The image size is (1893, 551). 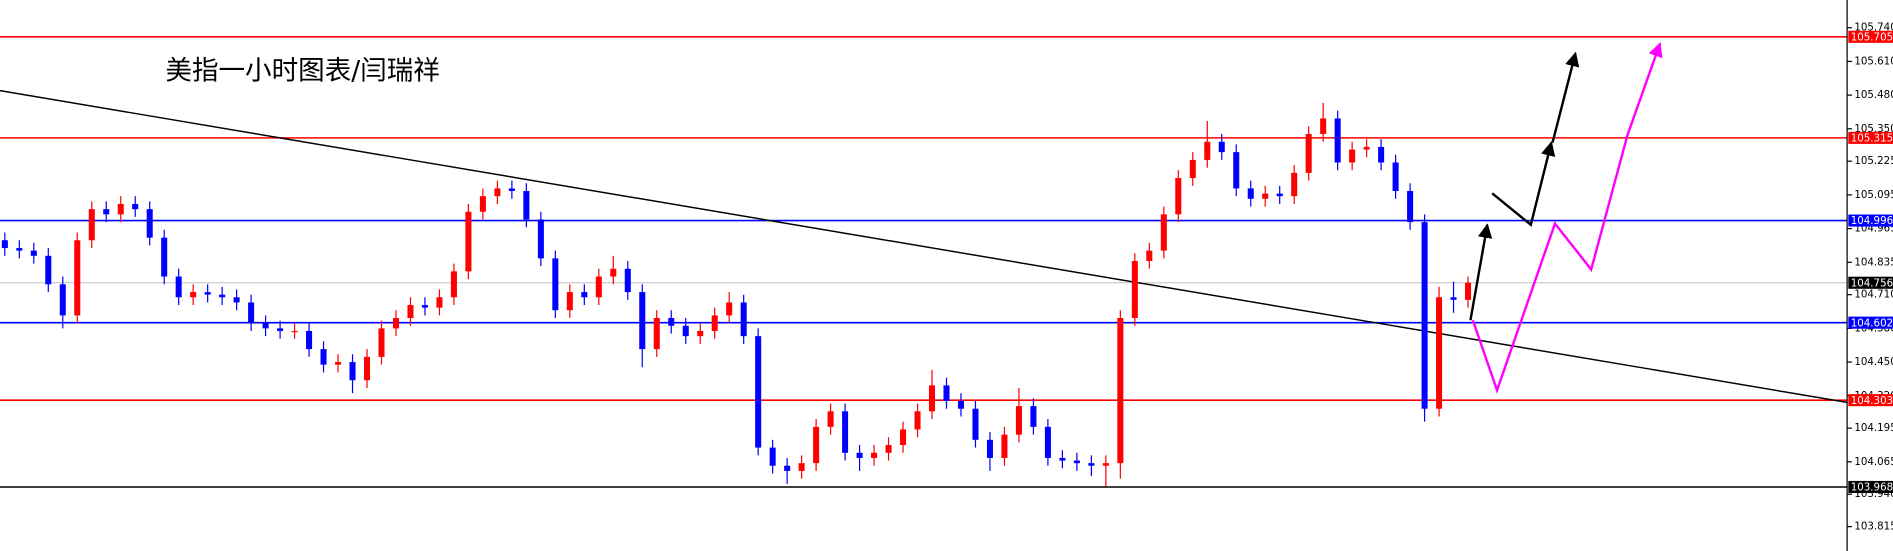 I want to click on price-label: 104.303, so click(x=1872, y=401).